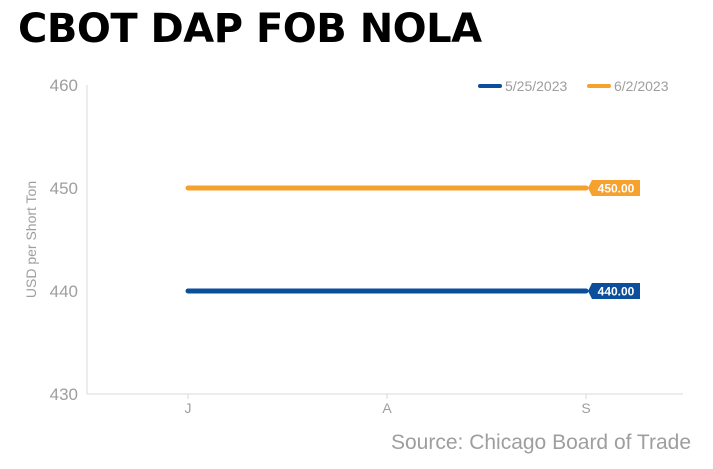  I want to click on end-value-label: 450.00, so click(616, 189).